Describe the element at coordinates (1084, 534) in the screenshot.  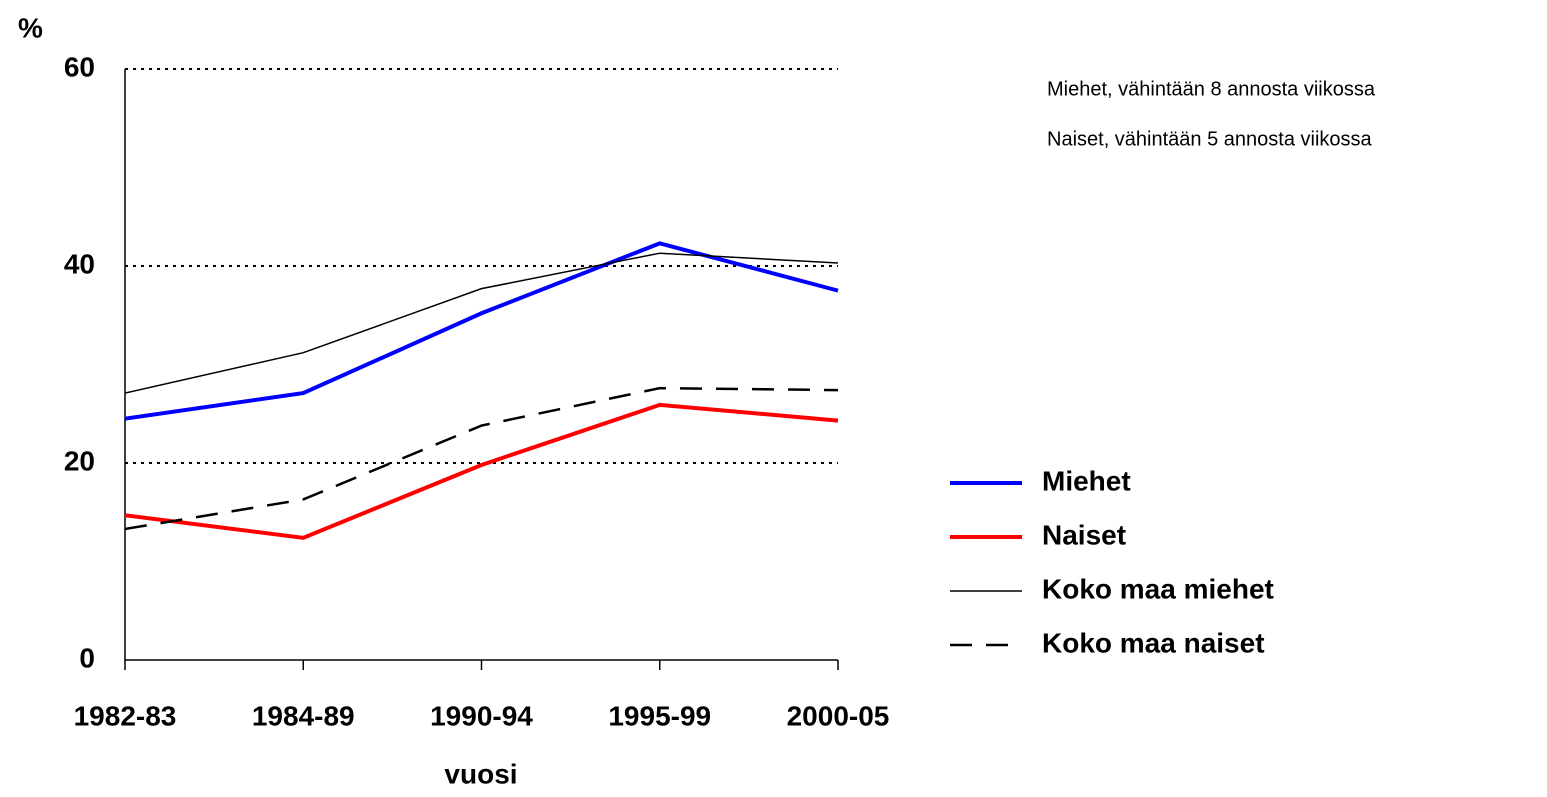
I see `legend-label: Naiset` at that location.